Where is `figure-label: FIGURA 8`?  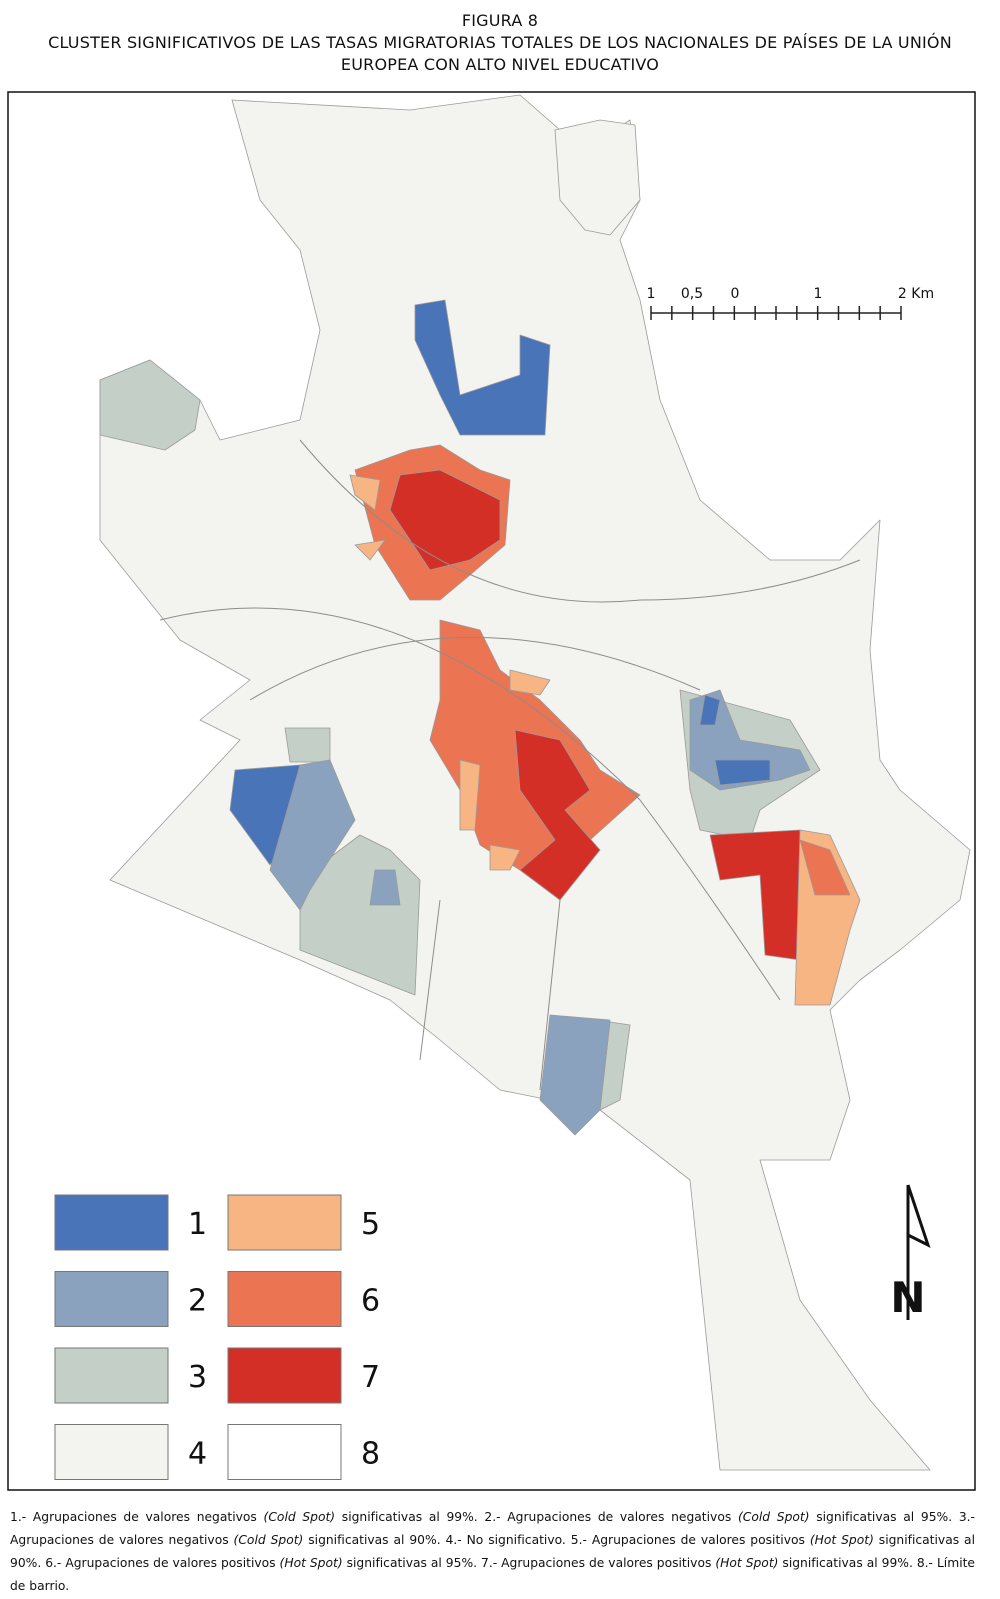
figure-label: FIGURA 8 is located at coordinates (500, 20).